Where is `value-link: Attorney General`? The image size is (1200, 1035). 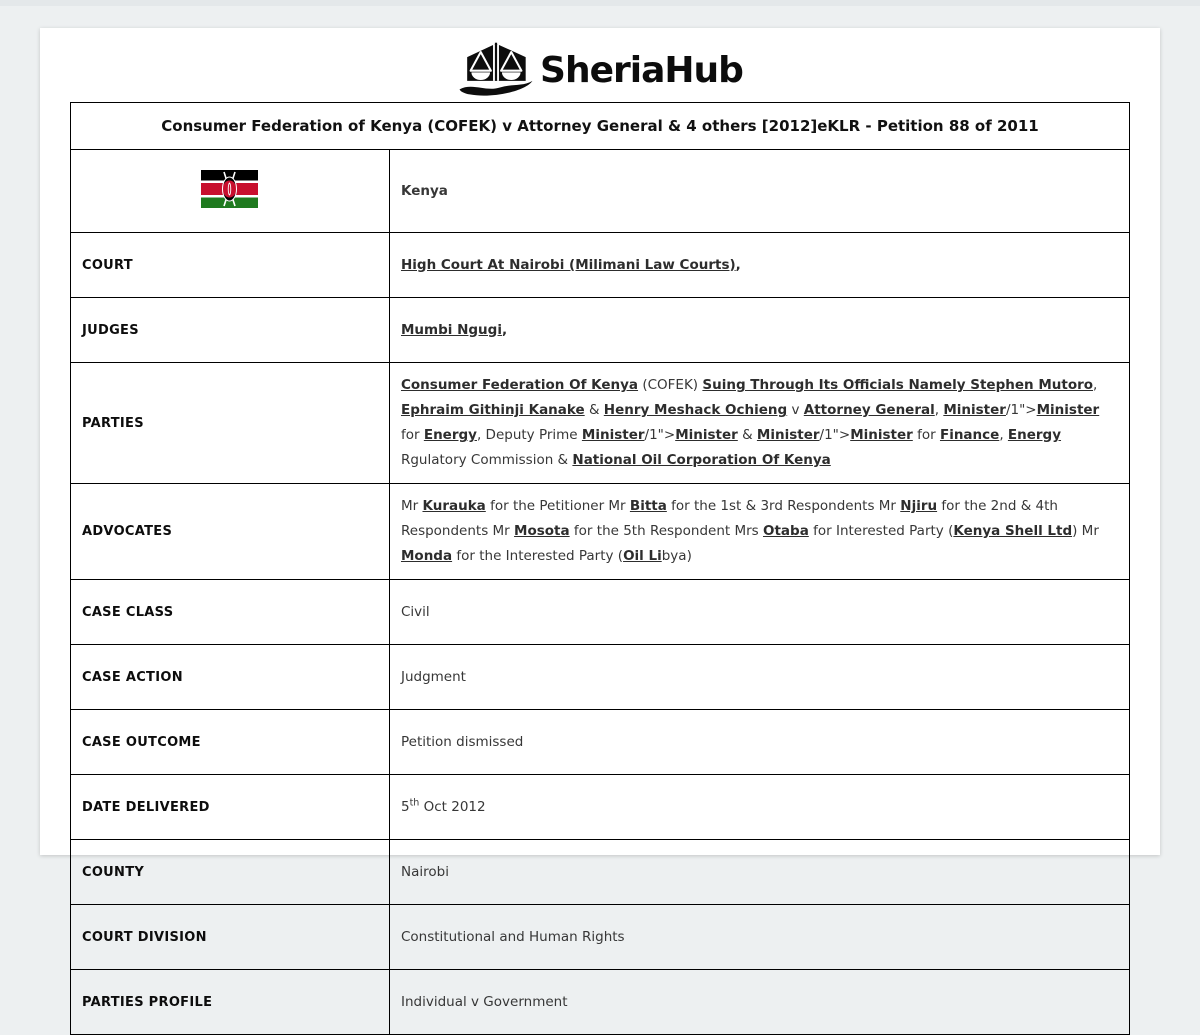
value-link: Attorney General is located at coordinates (869, 410).